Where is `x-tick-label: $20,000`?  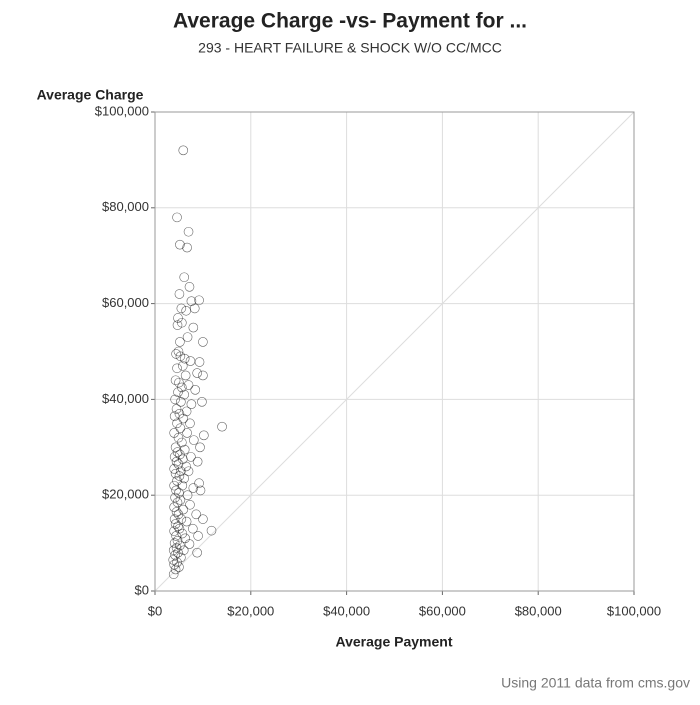
x-tick-label: $20,000 is located at coordinates (250, 610).